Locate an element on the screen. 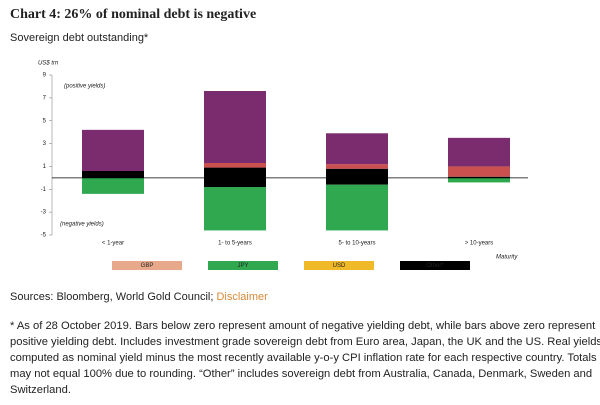 The height and width of the screenshot is (405, 600). y-tick-label: 7 is located at coordinates (45, 98).